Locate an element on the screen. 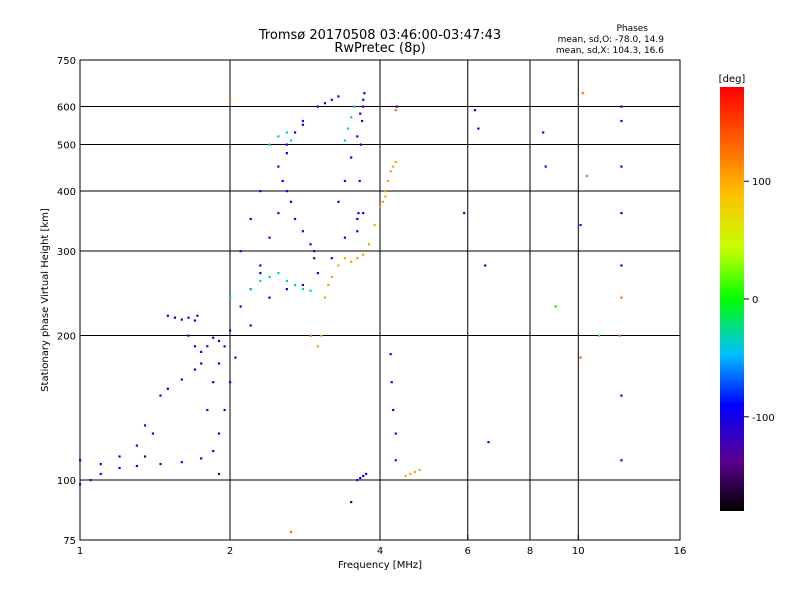 The image size is (800, 600). x-tick-label: 8 is located at coordinates (530, 551).